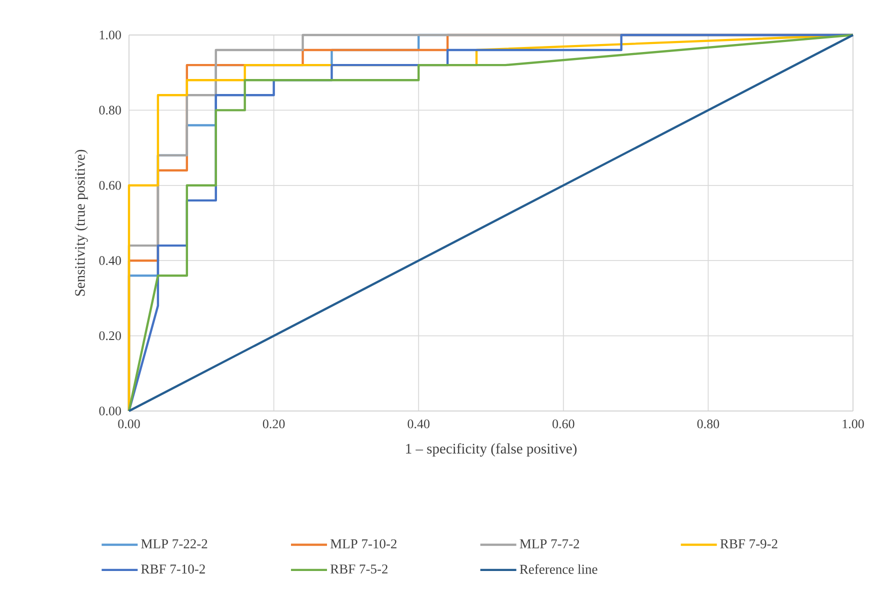 This screenshot has width=888, height=602. Describe the element at coordinates (559, 569) in the screenshot. I see `legend-label: Reference line` at that location.